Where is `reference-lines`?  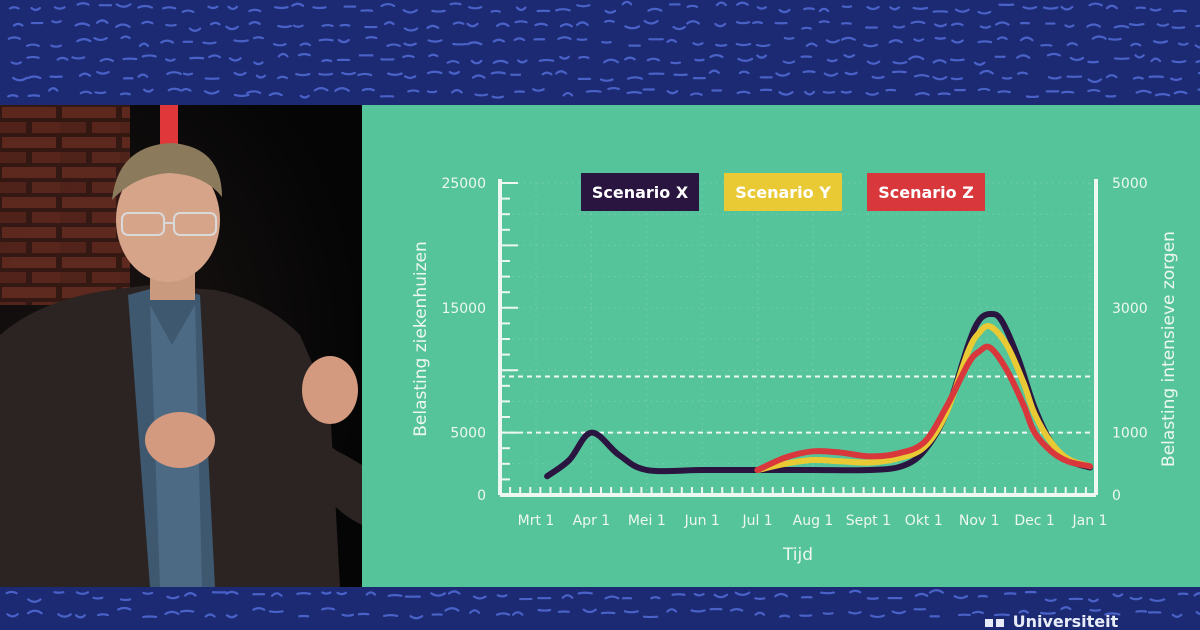
reference-lines is located at coordinates (798, 404).